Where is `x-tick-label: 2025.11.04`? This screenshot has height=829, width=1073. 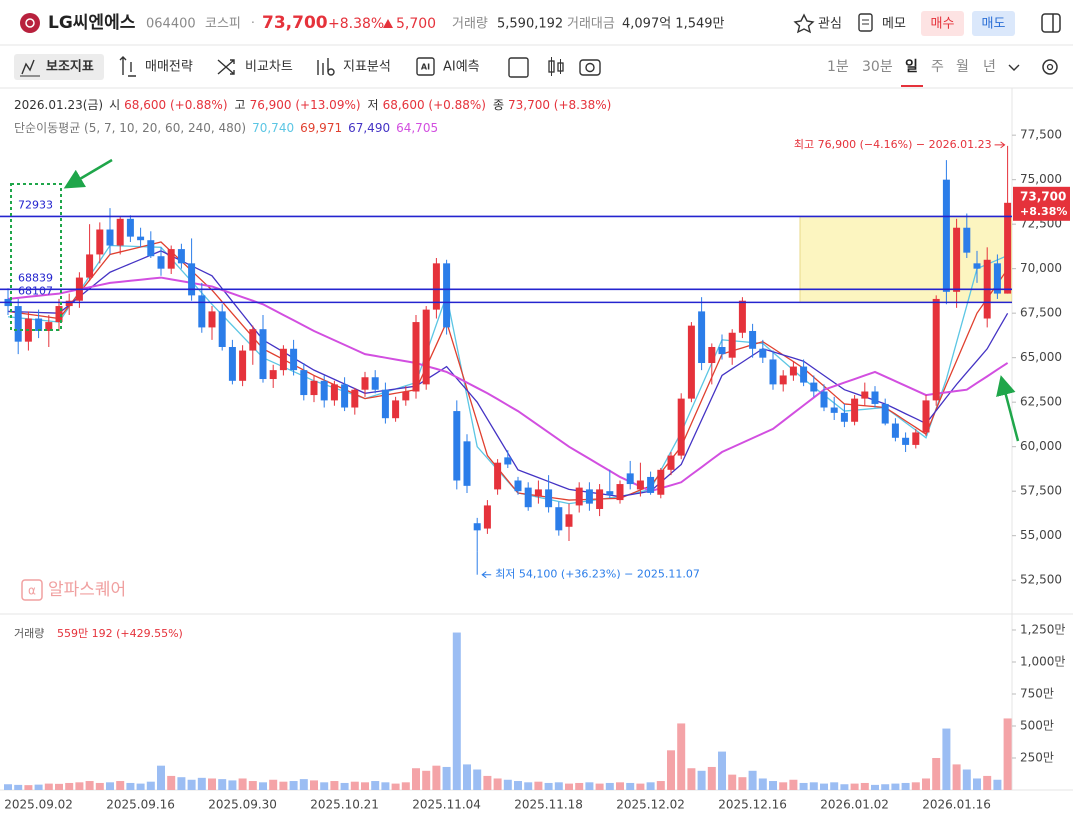
x-tick-label: 2025.11.04 is located at coordinates (446, 805).